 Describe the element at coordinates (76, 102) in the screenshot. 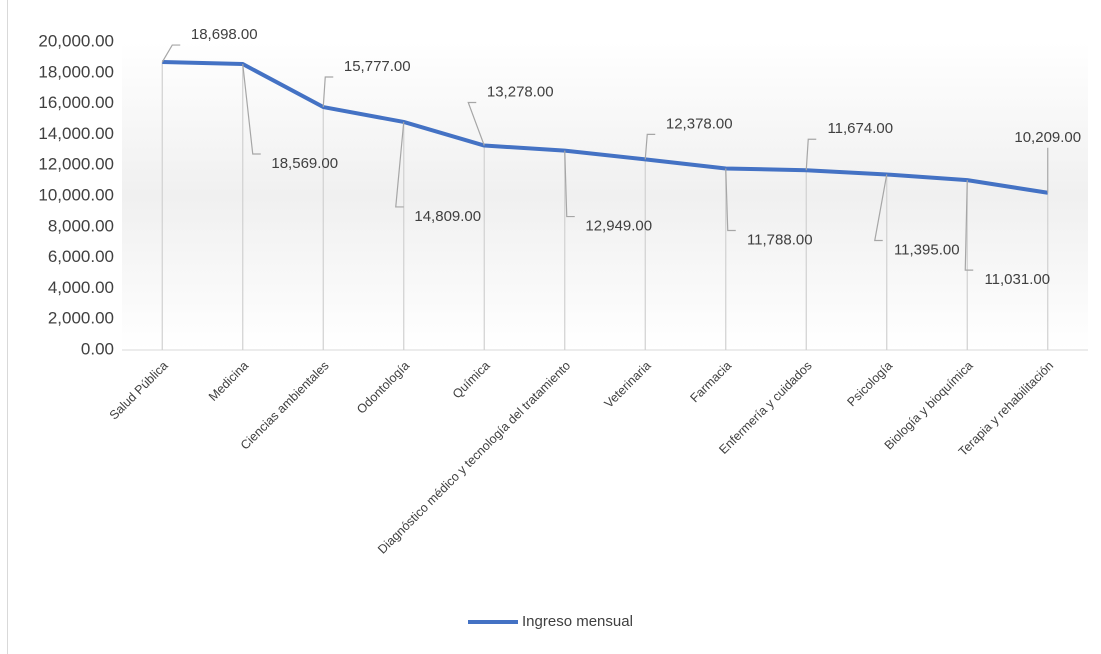

I see `y-tick-label: 16,000.00` at that location.